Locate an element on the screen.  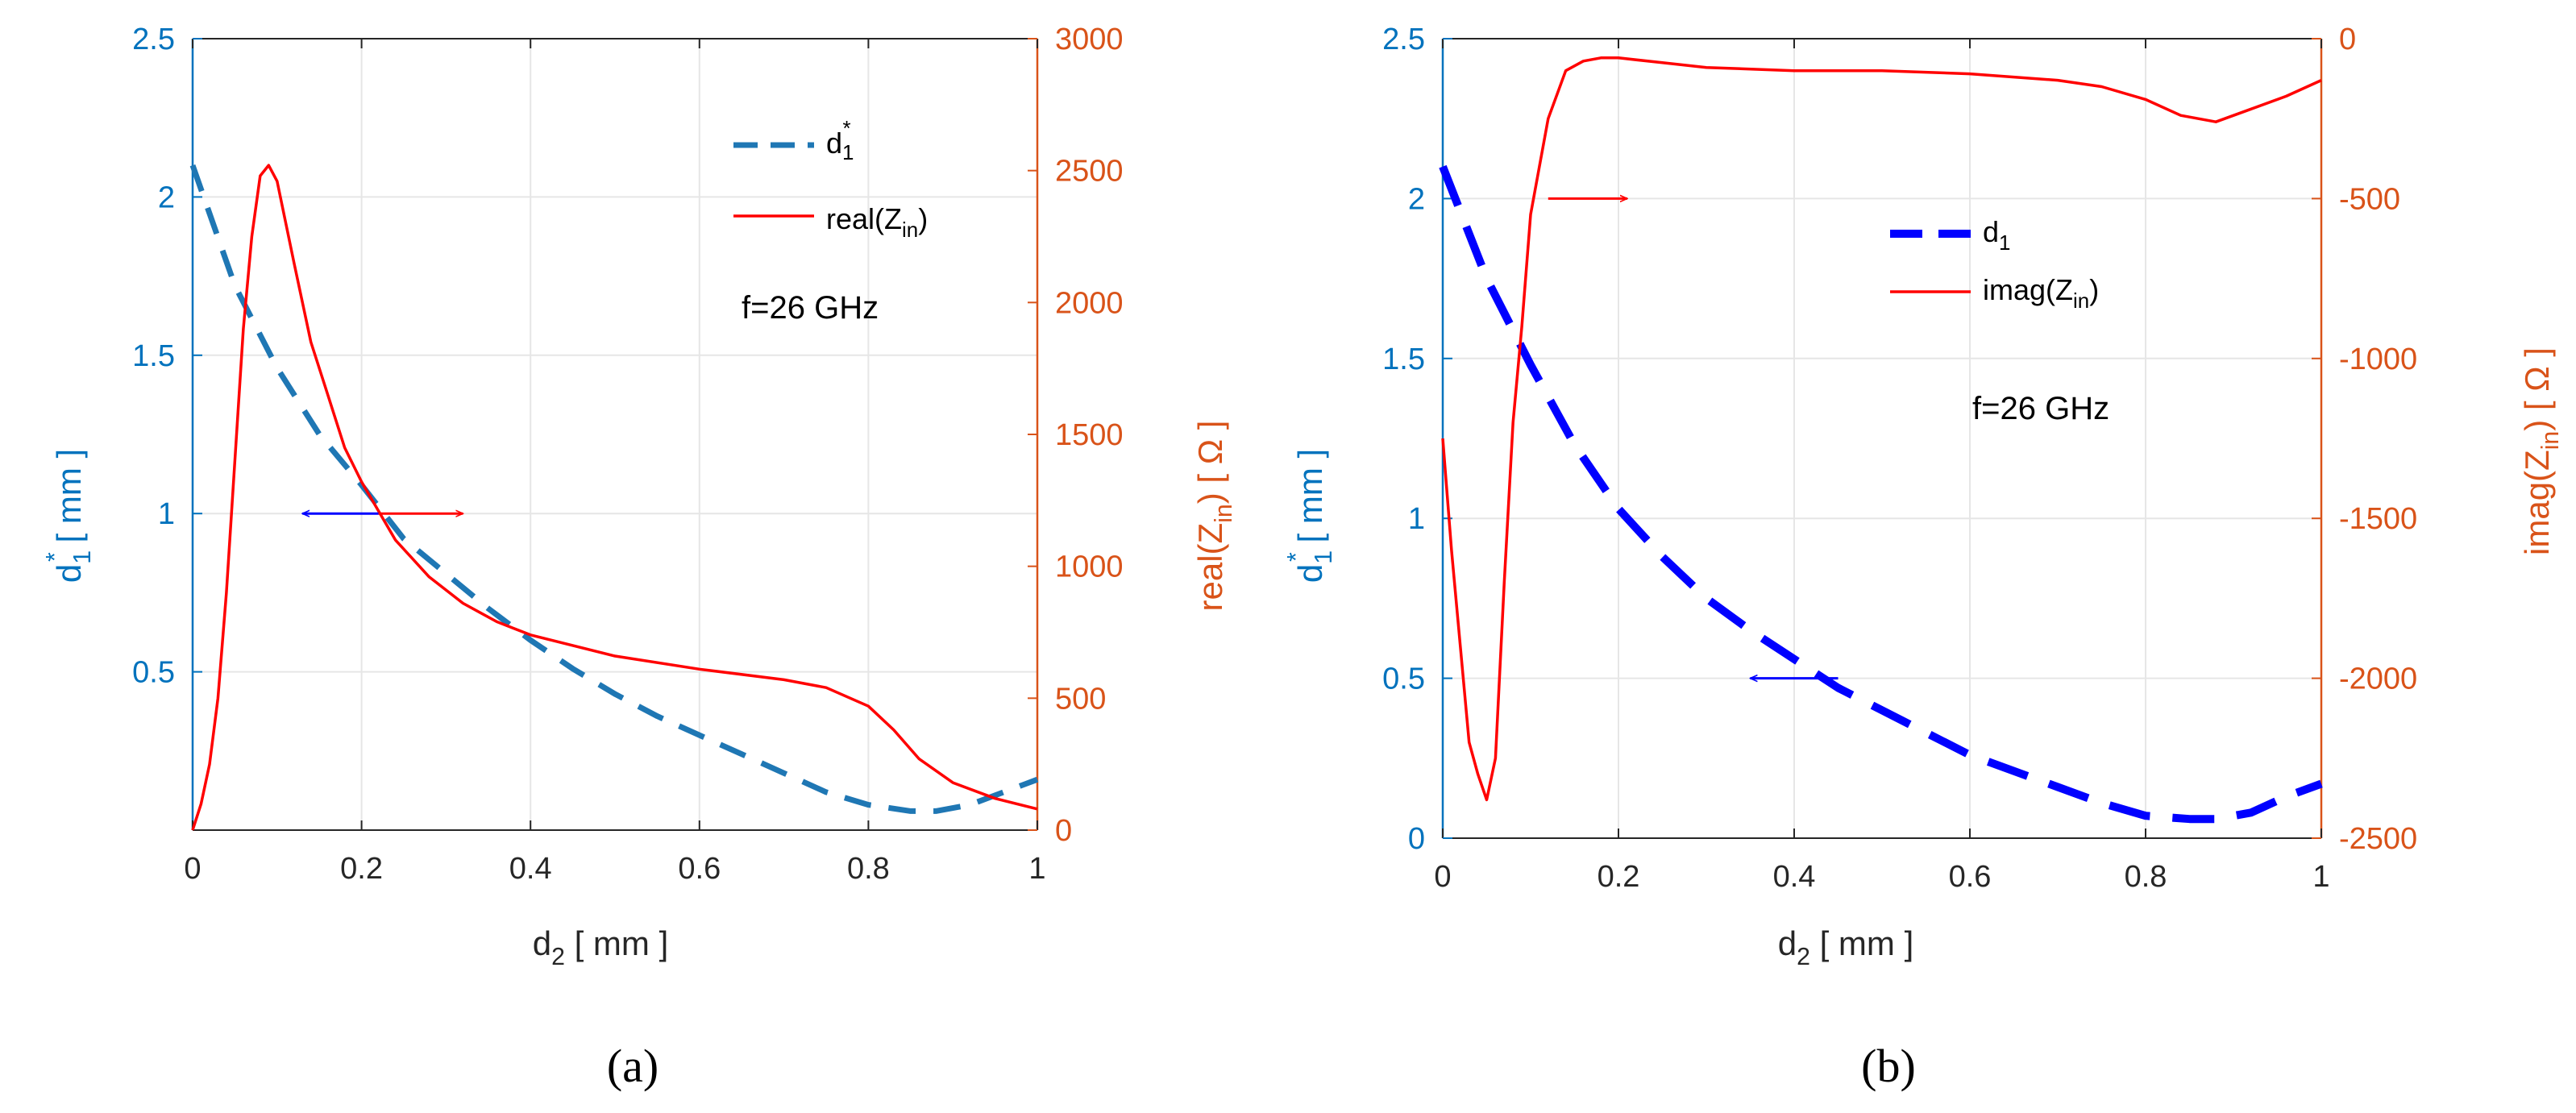
panel-b-y-right-tick-label-3: -1500 is located at coordinates (2378, 519).